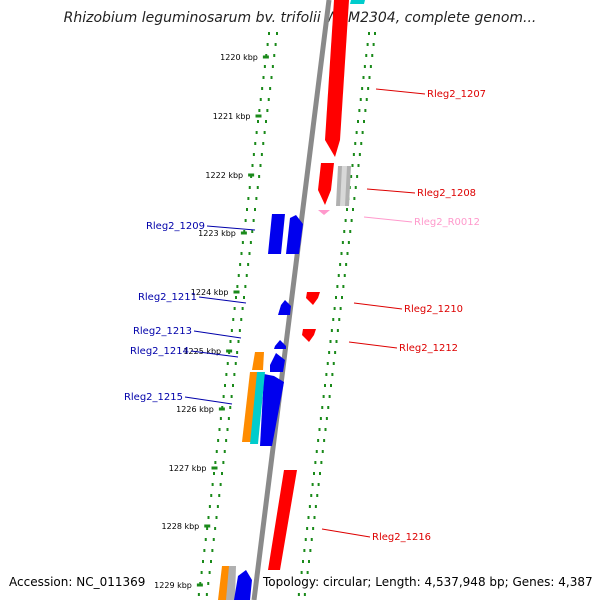 This screenshot has width=600, height=600. I want to click on gene-label: Rleg2_1208, so click(446, 193).